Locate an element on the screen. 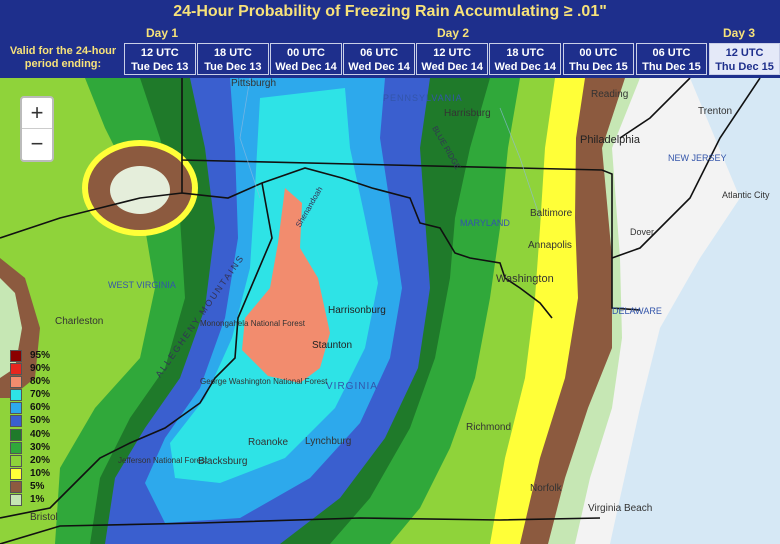 This screenshot has width=780, height=544. time-cell: 06 UTC Wed Dec 14 is located at coordinates (379, 59).